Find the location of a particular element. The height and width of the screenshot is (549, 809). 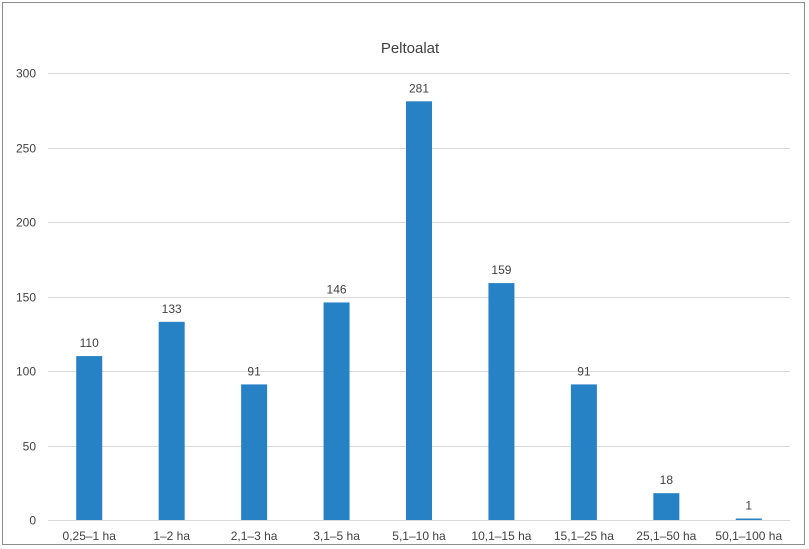

x-category-label: 50,1–100 ha is located at coordinates (748, 536).